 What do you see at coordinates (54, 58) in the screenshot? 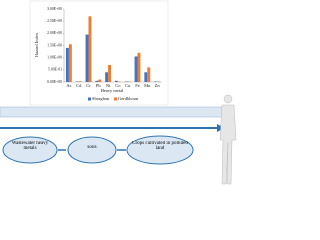
I see `y-tick-label: 1.00E+00` at bounding box center [54, 58].